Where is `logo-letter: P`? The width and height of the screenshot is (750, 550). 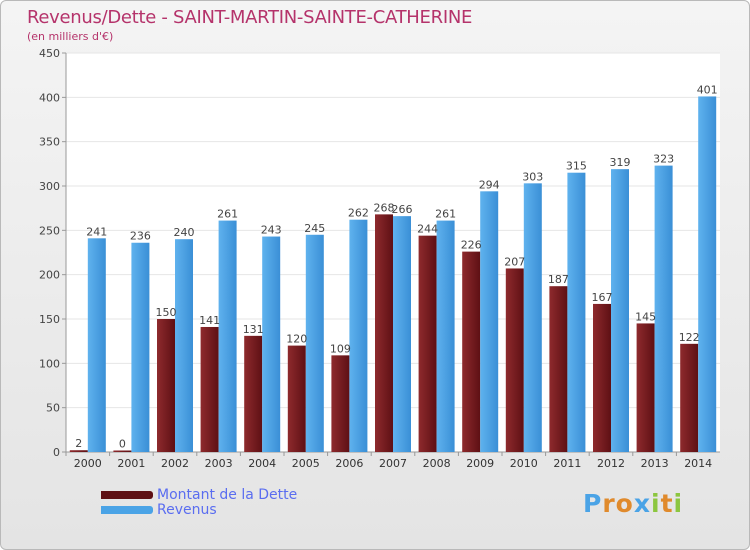 logo-letter: P is located at coordinates (593, 503).